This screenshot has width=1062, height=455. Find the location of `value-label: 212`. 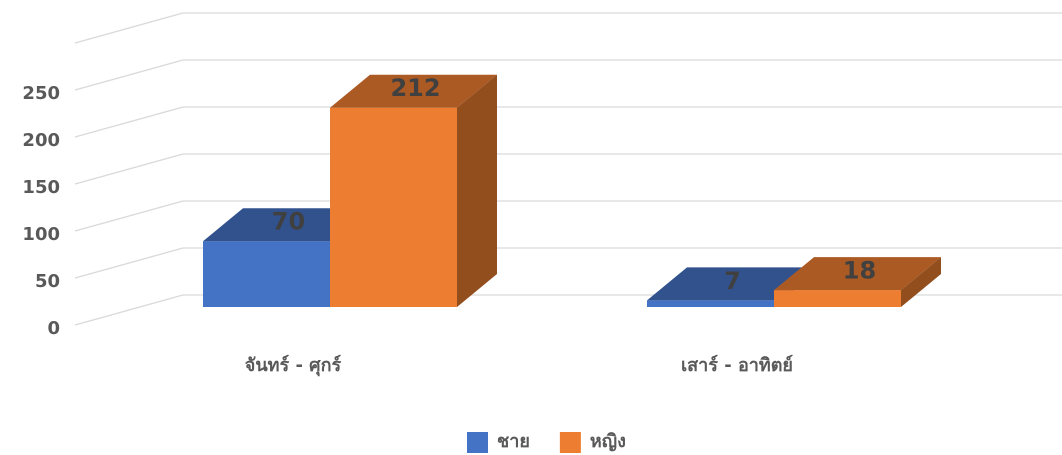

value-label: 212 is located at coordinates (415, 88).